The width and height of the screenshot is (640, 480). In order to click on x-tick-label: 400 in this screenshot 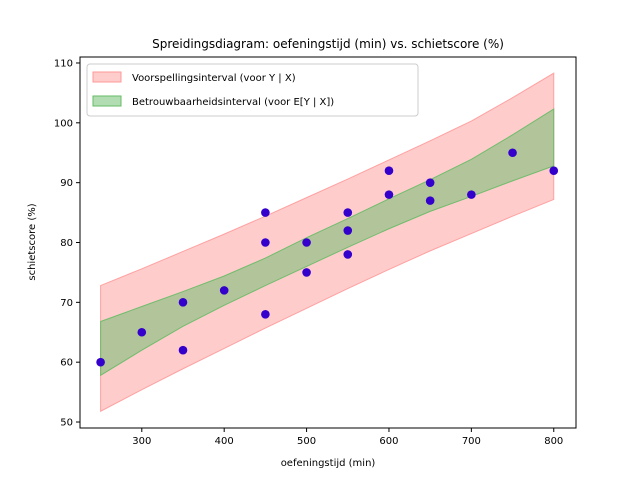, I will do `click(224, 441)`.